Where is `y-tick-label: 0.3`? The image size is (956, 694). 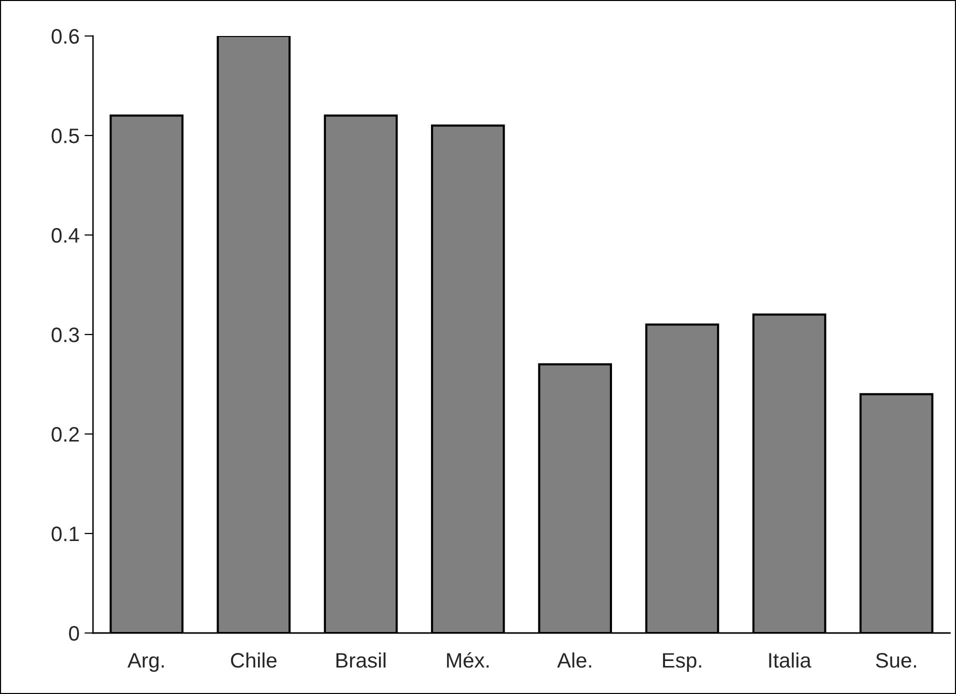
y-tick-label: 0.3 is located at coordinates (65, 335).